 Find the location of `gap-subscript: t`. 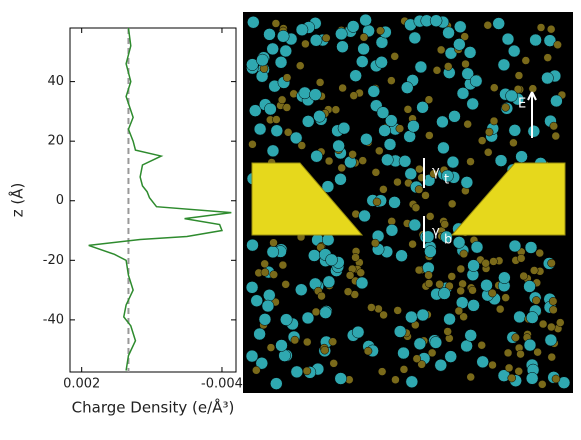

gap-subscript: t is located at coordinates (446, 180).